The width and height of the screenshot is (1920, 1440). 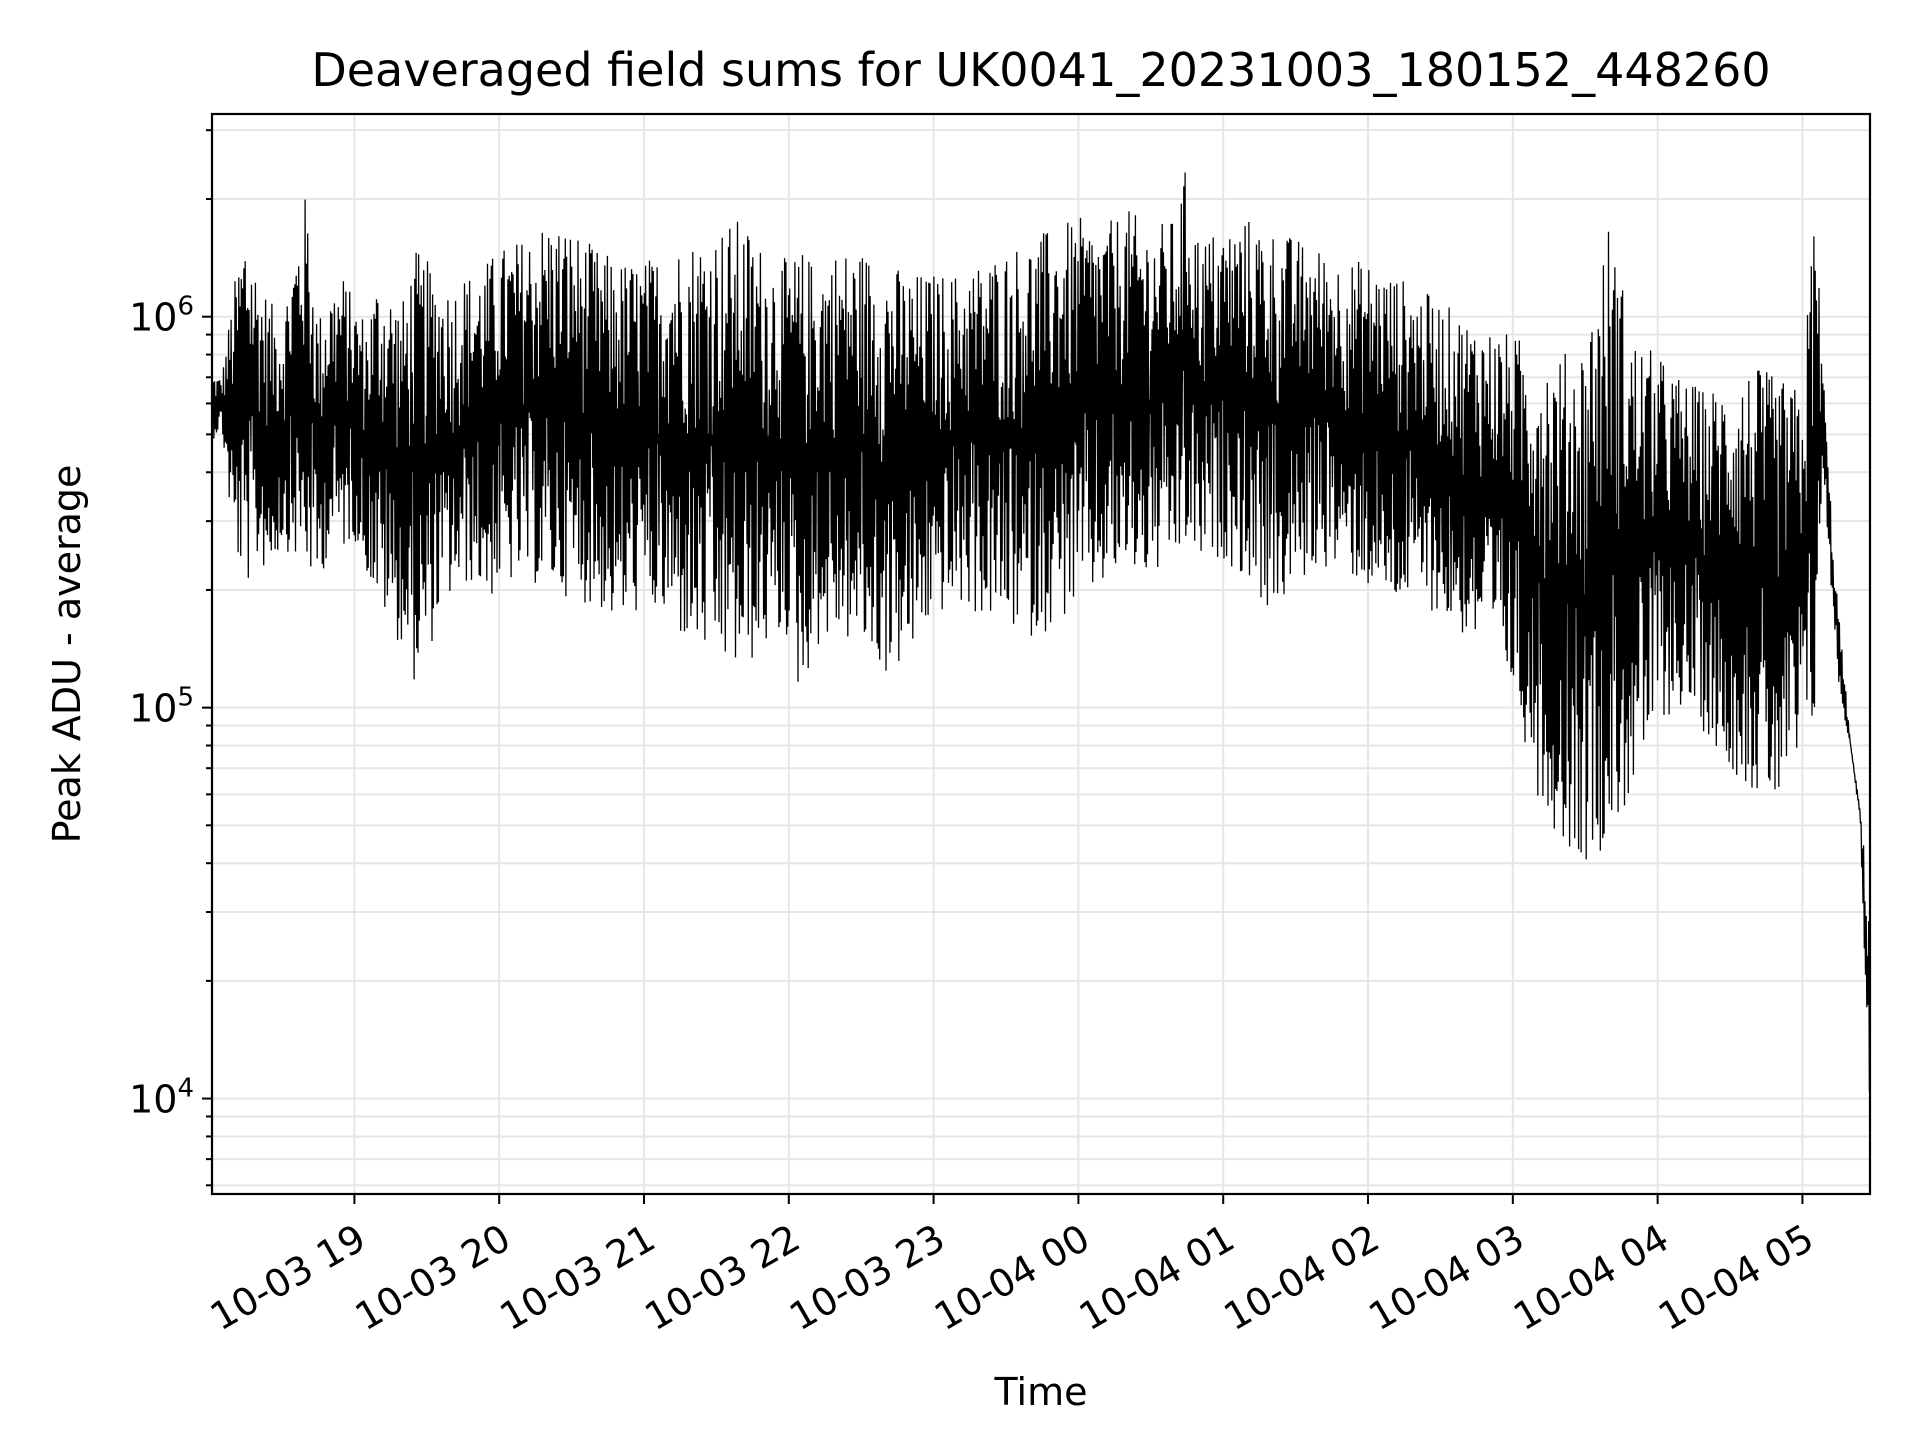 What do you see at coordinates (67, 654) in the screenshot?
I see `y-axis-label: Peak ADU - average` at bounding box center [67, 654].